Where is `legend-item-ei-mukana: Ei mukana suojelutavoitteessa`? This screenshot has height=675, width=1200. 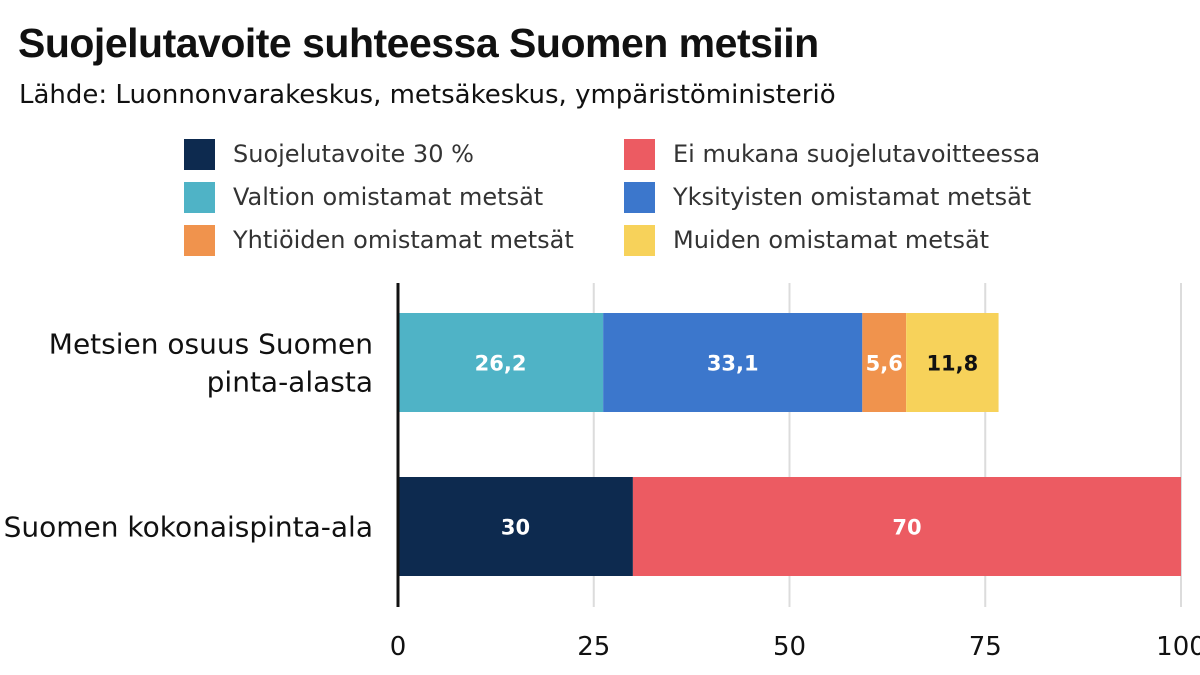
legend-item-ei-mukana: Ei mukana suojelutavoitteessa is located at coordinates (844, 154).